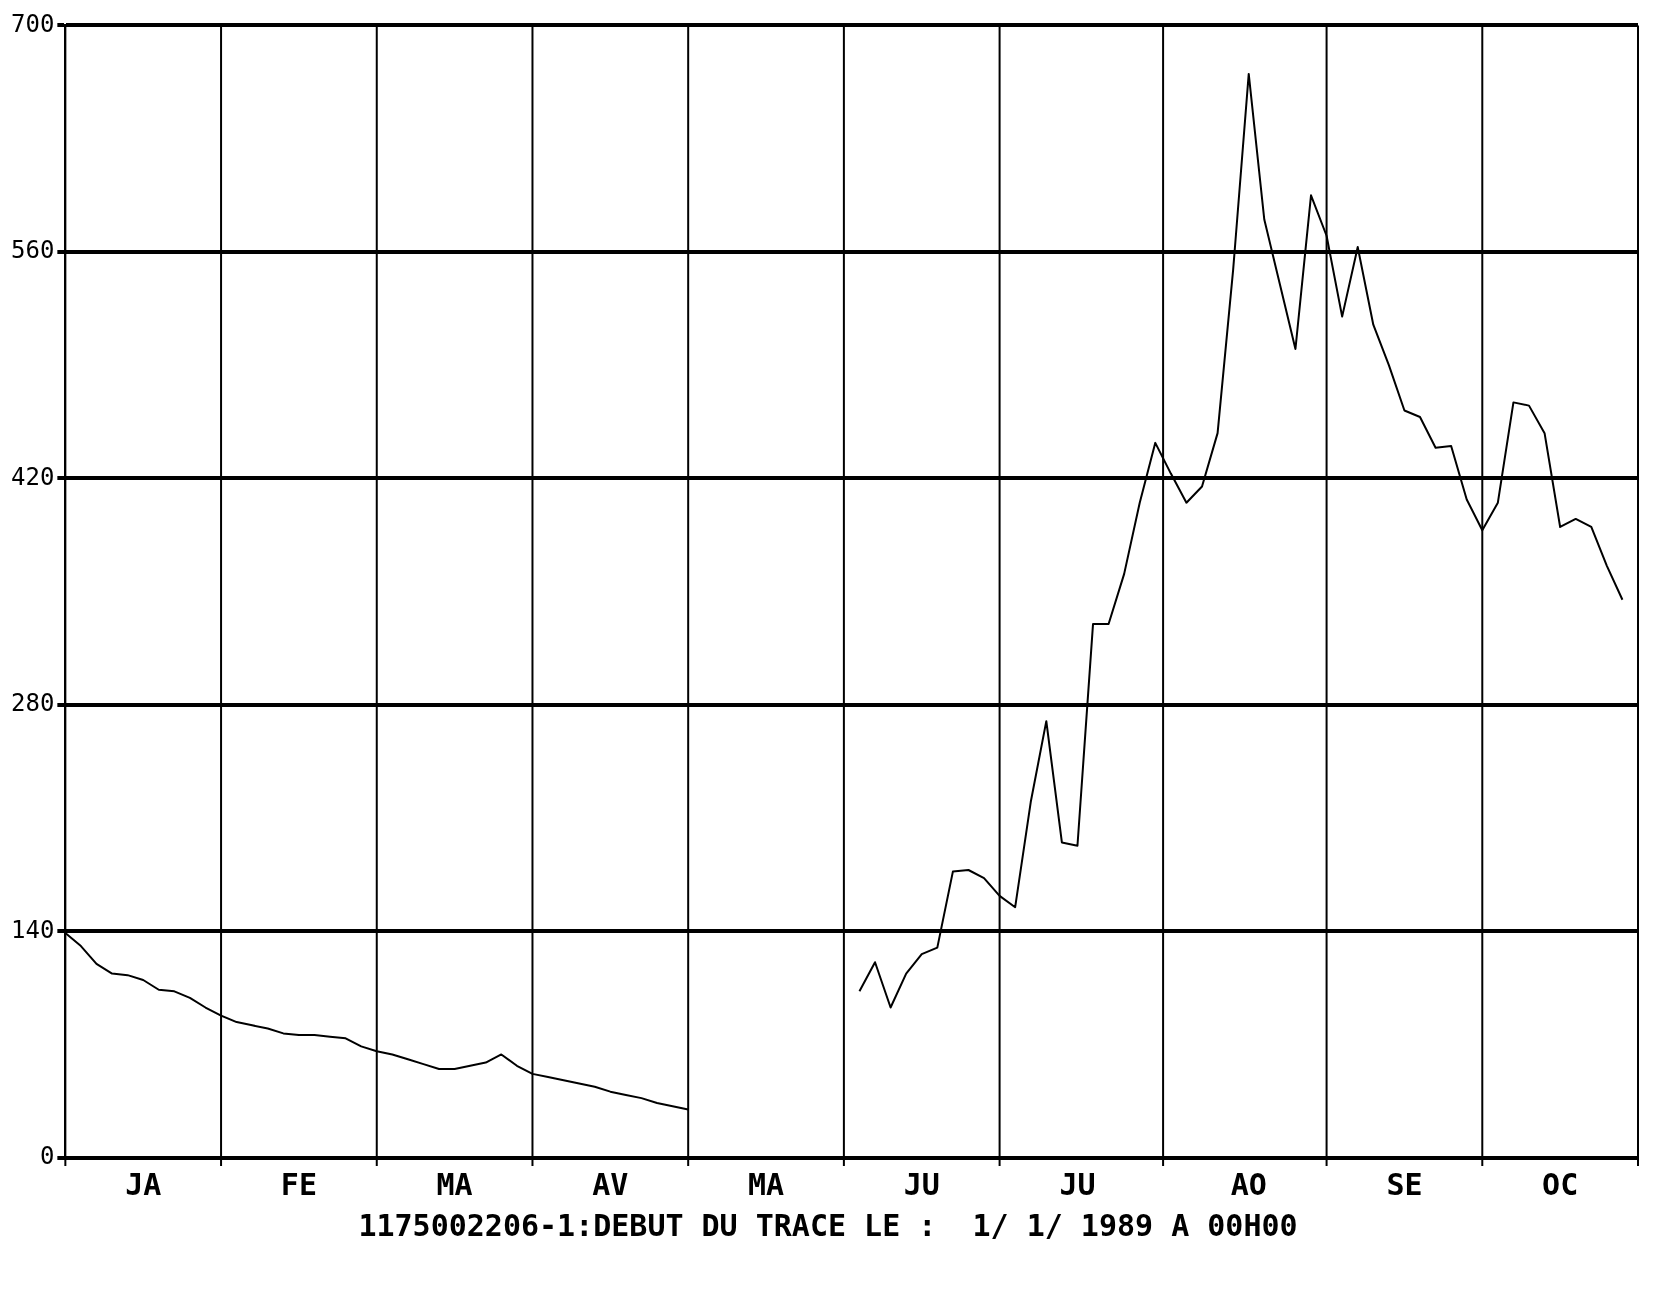  What do you see at coordinates (47, 1156) in the screenshot?
I see `y-tick-label: 0` at bounding box center [47, 1156].